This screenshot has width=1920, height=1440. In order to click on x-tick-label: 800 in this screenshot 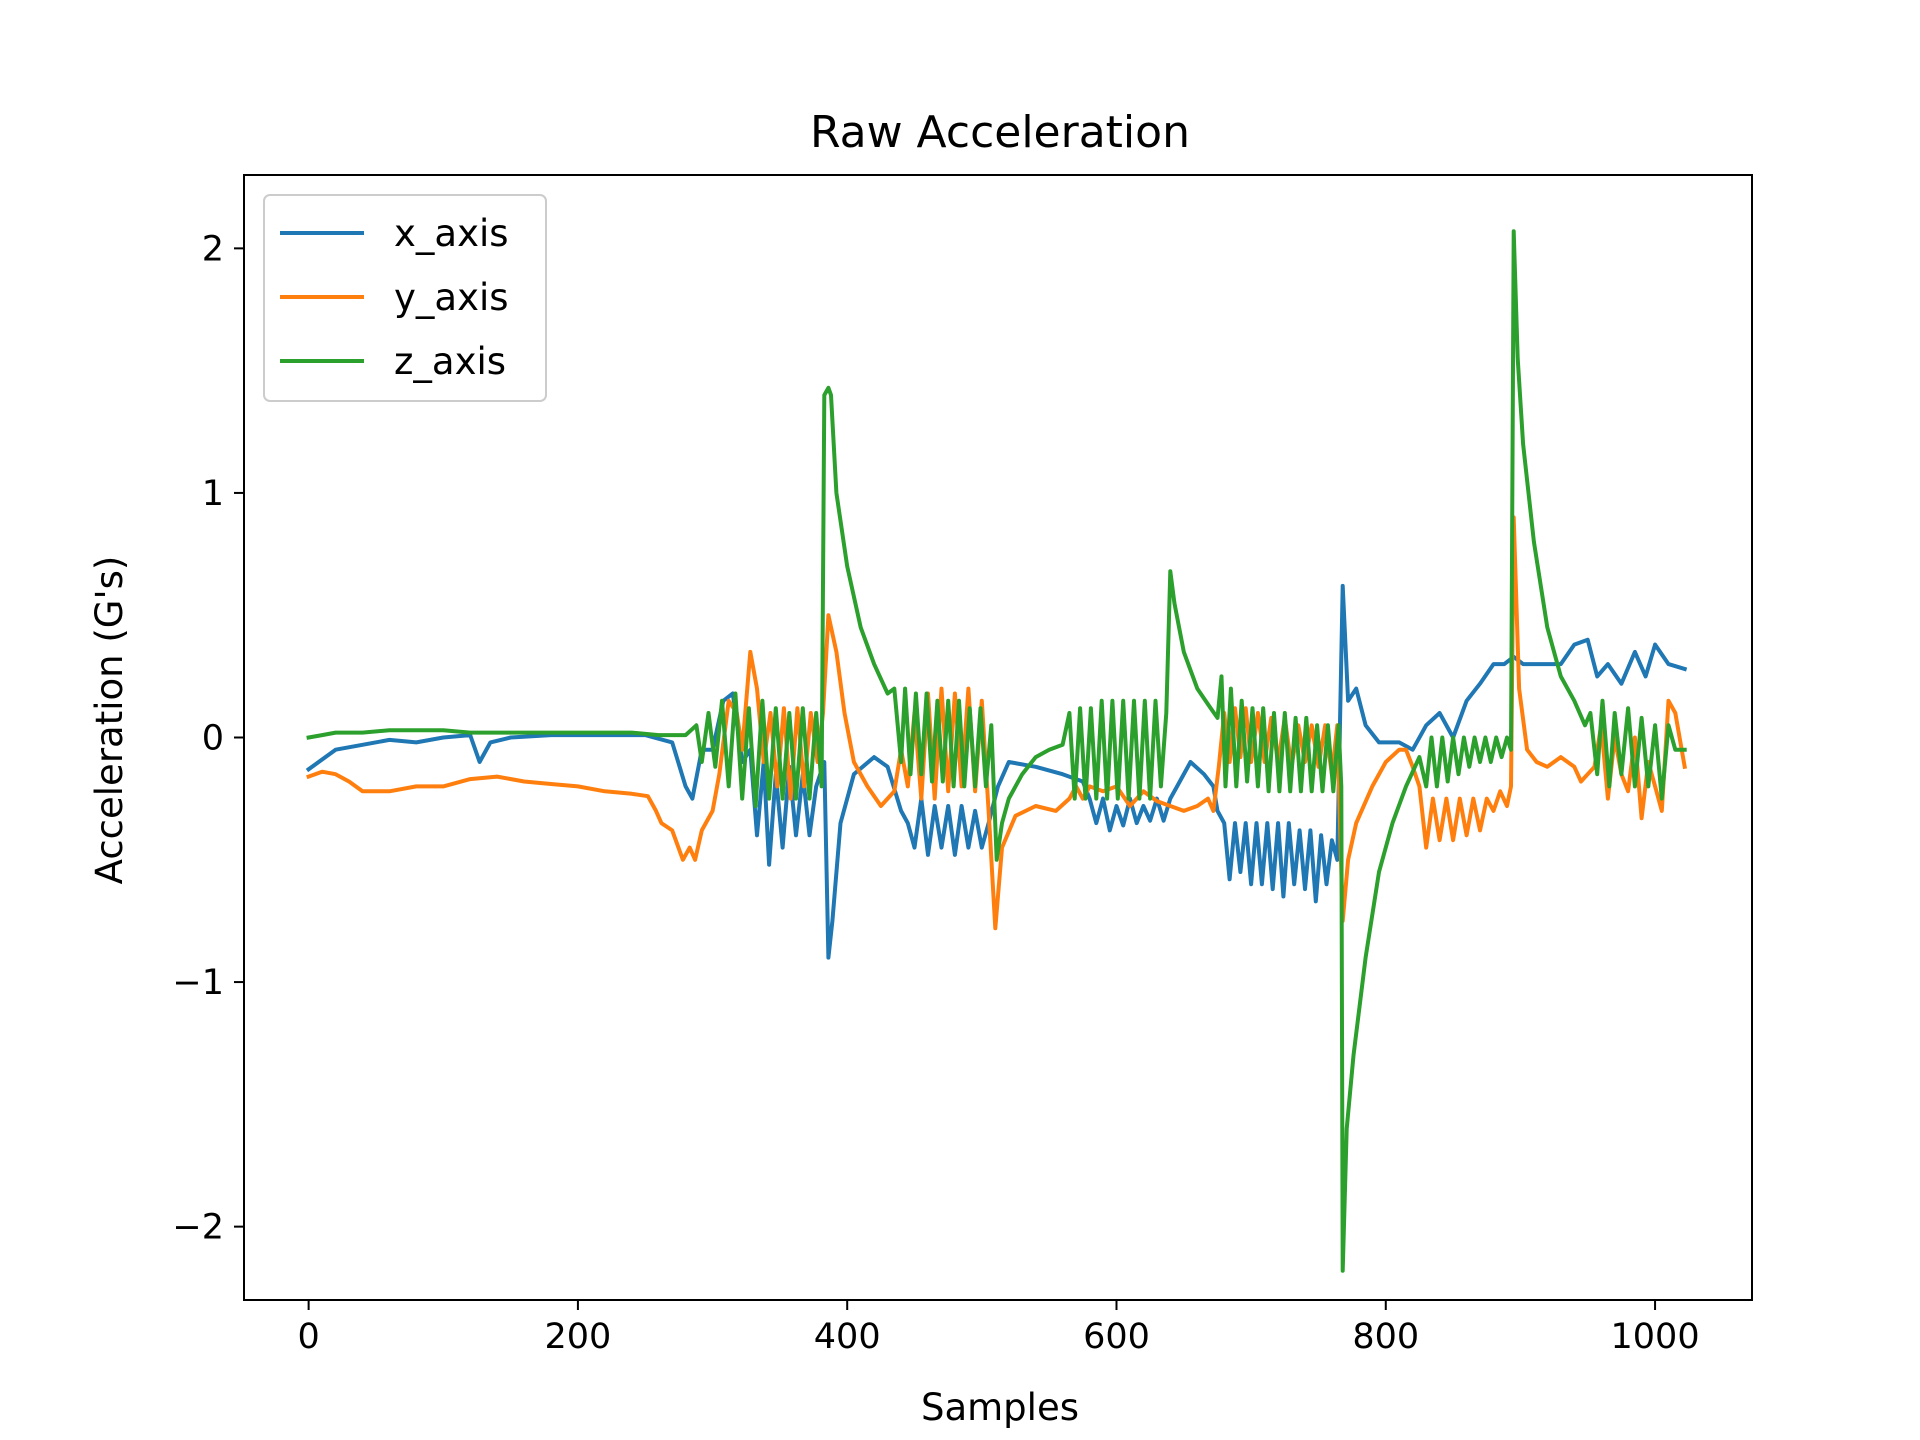, I will do `click(1385, 1337)`.